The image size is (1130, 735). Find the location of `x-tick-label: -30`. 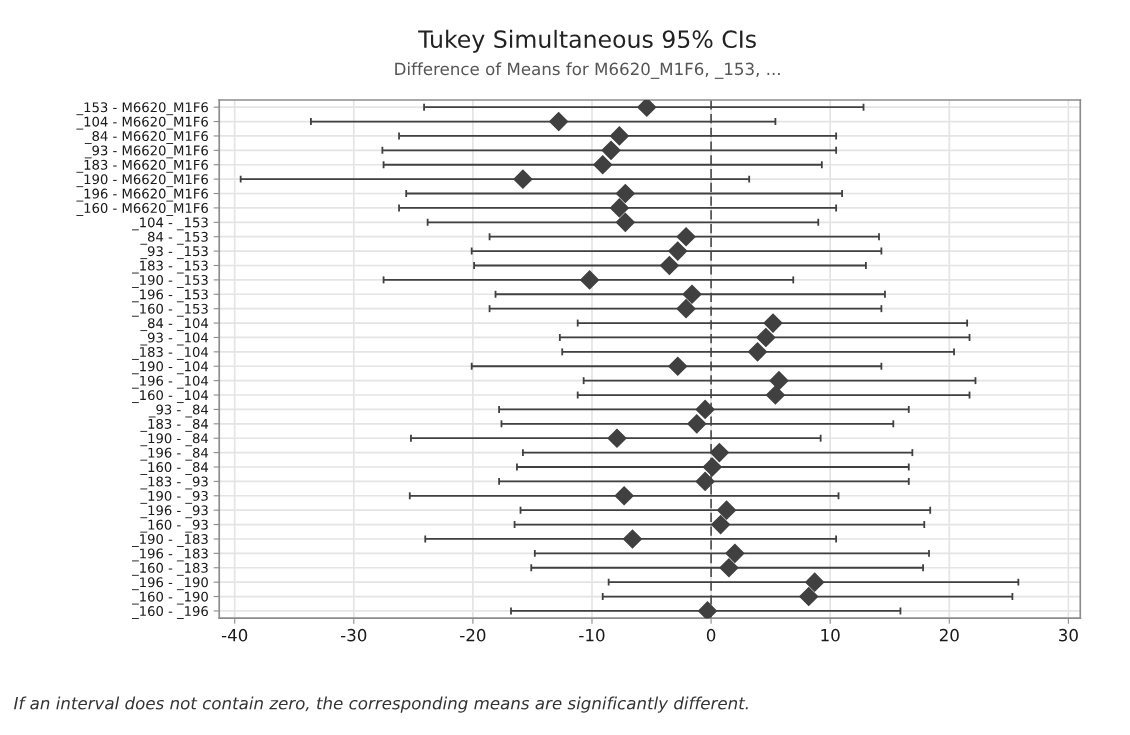

x-tick-label: -30 is located at coordinates (354, 635).